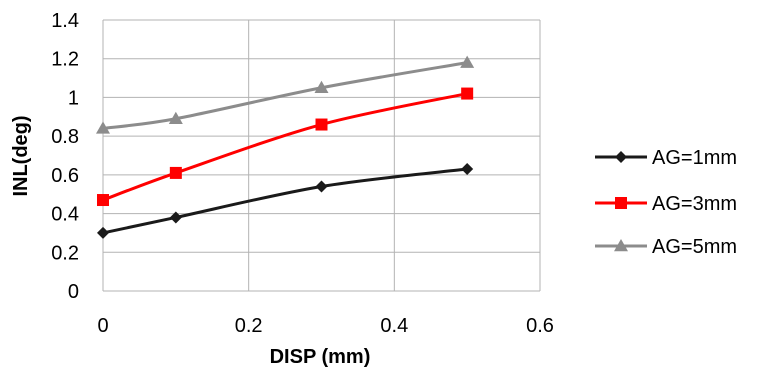 This screenshot has width=765, height=376. Describe the element at coordinates (325, 326) in the screenshot. I see `x-tick-labels: 0 0.2 0.4 0.6` at that location.